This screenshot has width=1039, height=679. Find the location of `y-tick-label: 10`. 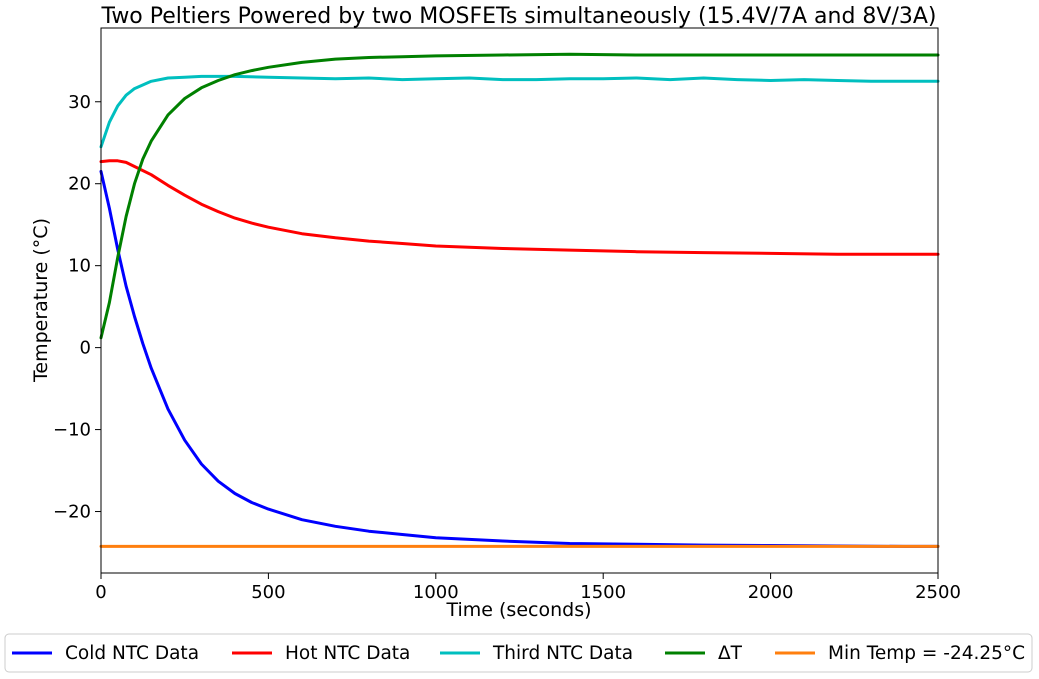

y-tick-label: 10 is located at coordinates (79, 266).